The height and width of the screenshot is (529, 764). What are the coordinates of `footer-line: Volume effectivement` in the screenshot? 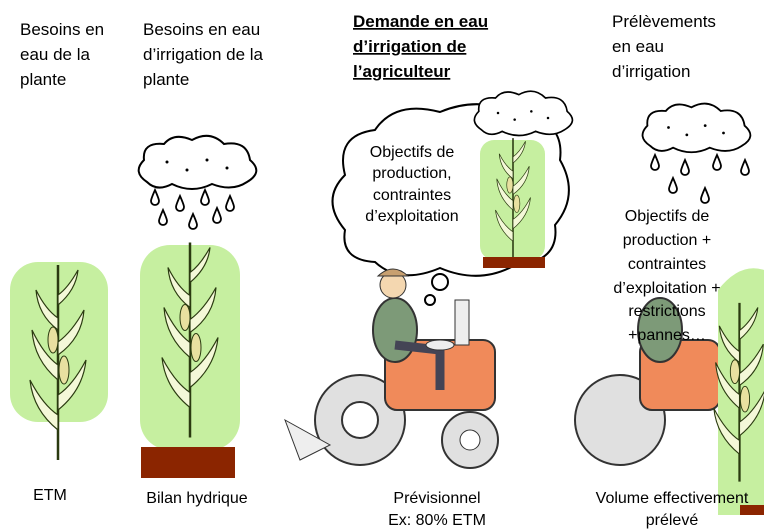 It's located at (672, 498).